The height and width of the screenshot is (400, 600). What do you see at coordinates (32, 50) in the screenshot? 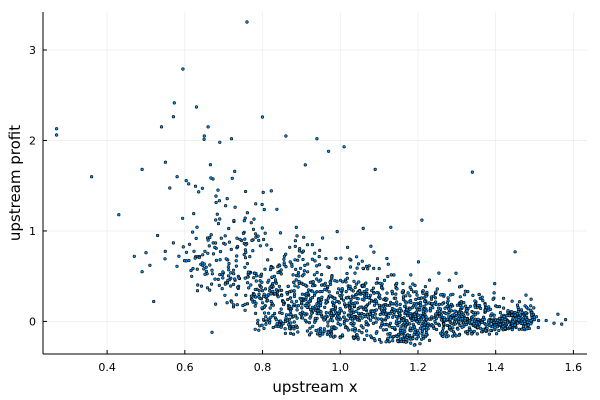
I see `y-tick-label: 3` at bounding box center [32, 50].